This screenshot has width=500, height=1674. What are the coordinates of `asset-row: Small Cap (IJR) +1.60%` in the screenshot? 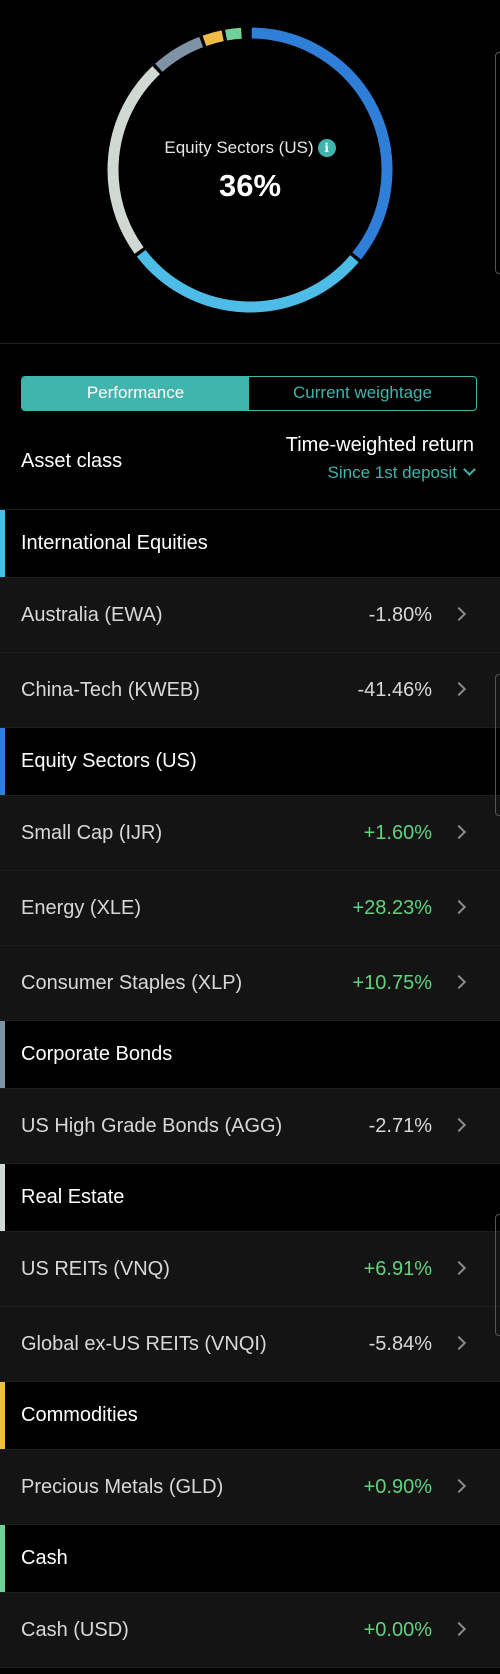 It's located at (250, 833).